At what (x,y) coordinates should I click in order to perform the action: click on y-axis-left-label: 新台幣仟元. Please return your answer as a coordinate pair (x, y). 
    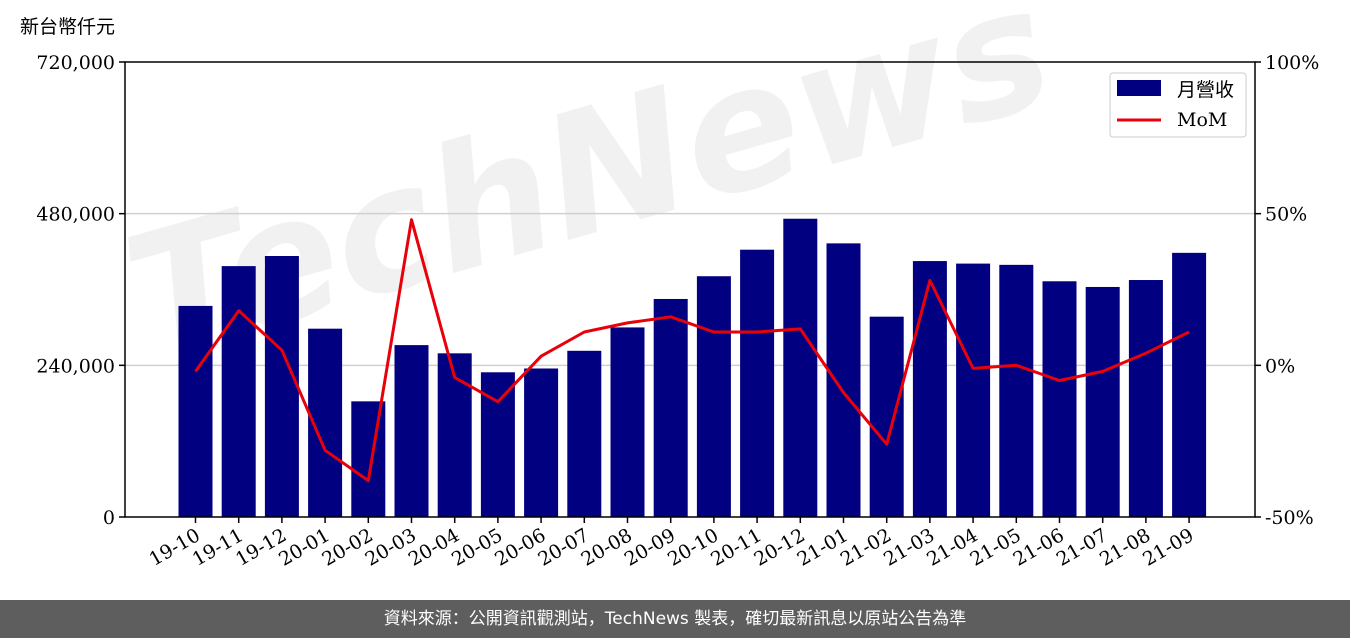
    Looking at the image, I should click on (67, 27).